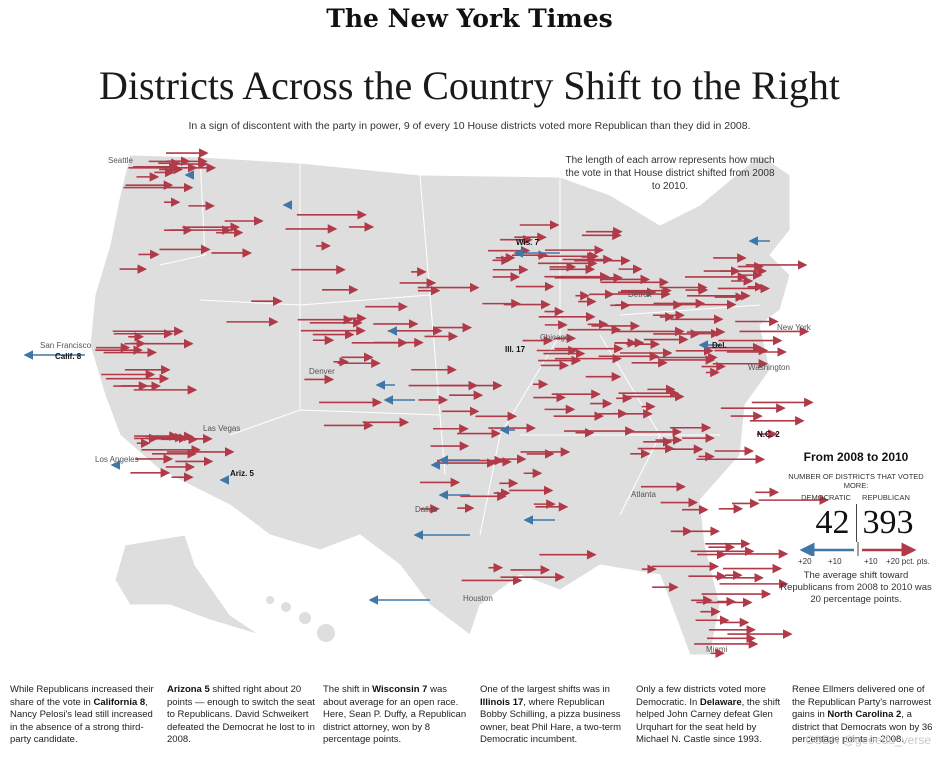 Image resolution: width=939 pixels, height=757 pixels. Describe the element at coordinates (300, 619) in the screenshot. I see `hawaii-land` at that location.